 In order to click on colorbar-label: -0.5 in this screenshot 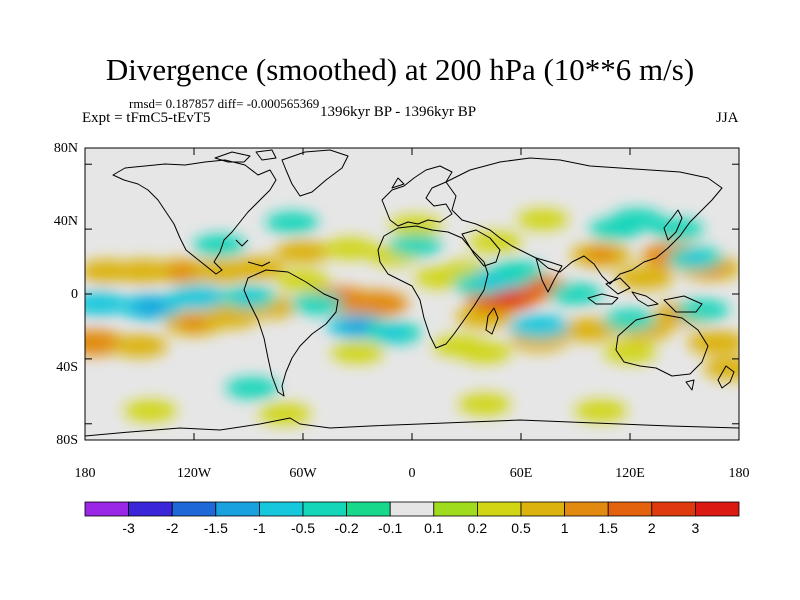, I will do `click(303, 528)`.